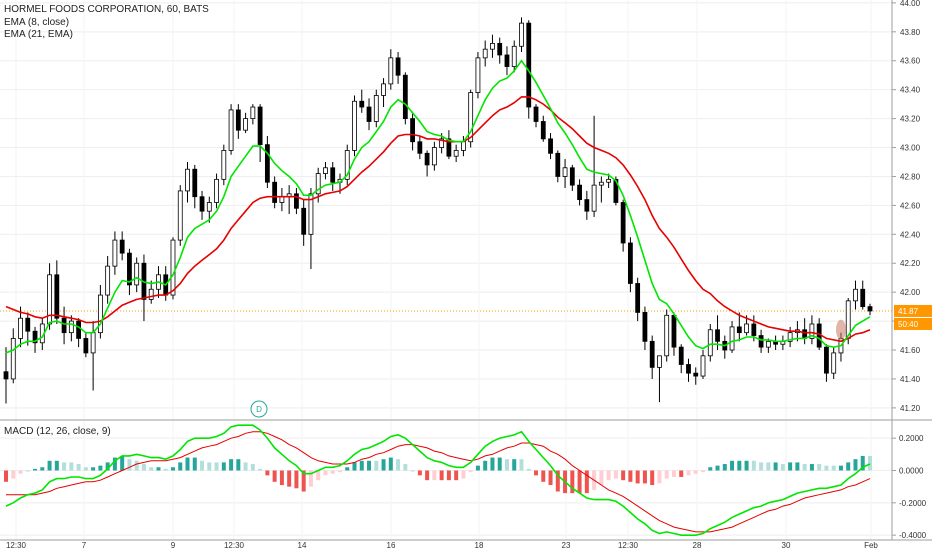 The width and height of the screenshot is (932, 555). Describe the element at coordinates (37, 22) in the screenshot. I see `ema8-legend: EMA (8, close)` at that location.